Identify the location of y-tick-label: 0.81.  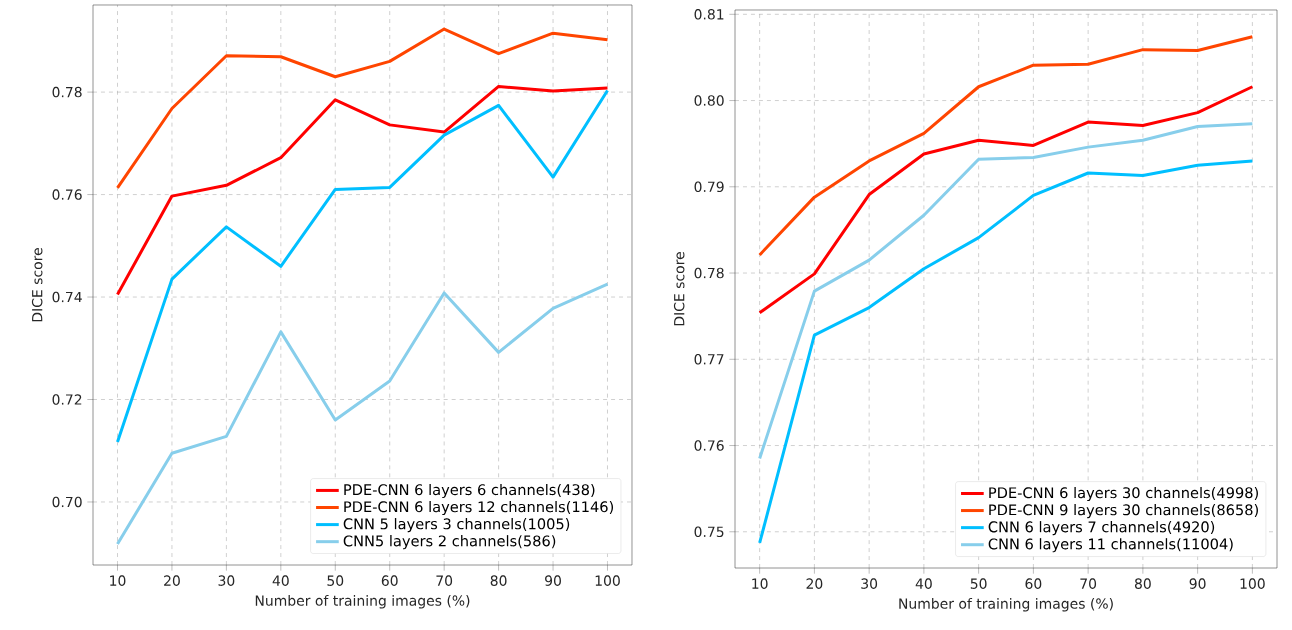
(709, 14).